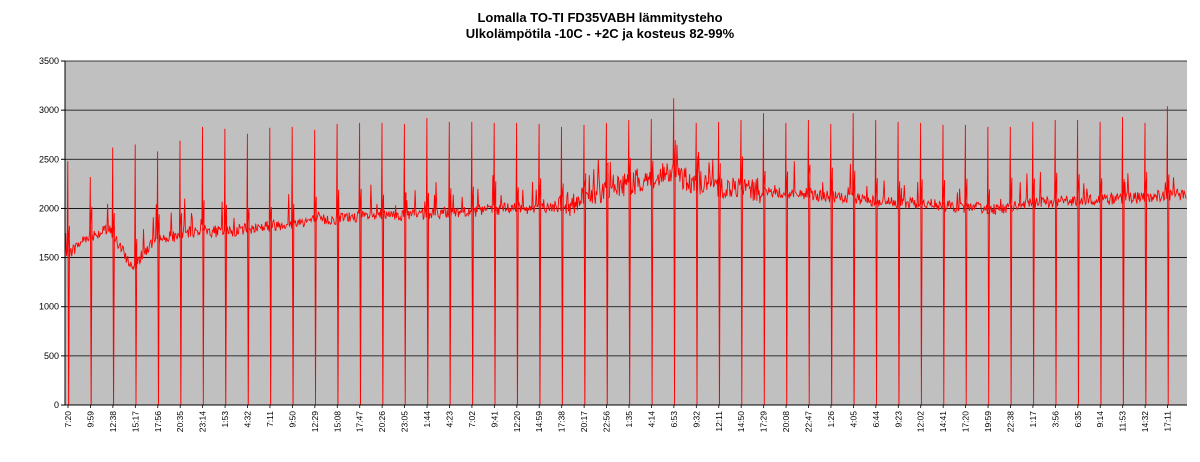 The width and height of the screenshot is (1200, 462). I want to click on x-tick-label-44: 3:56, so click(1055, 419).